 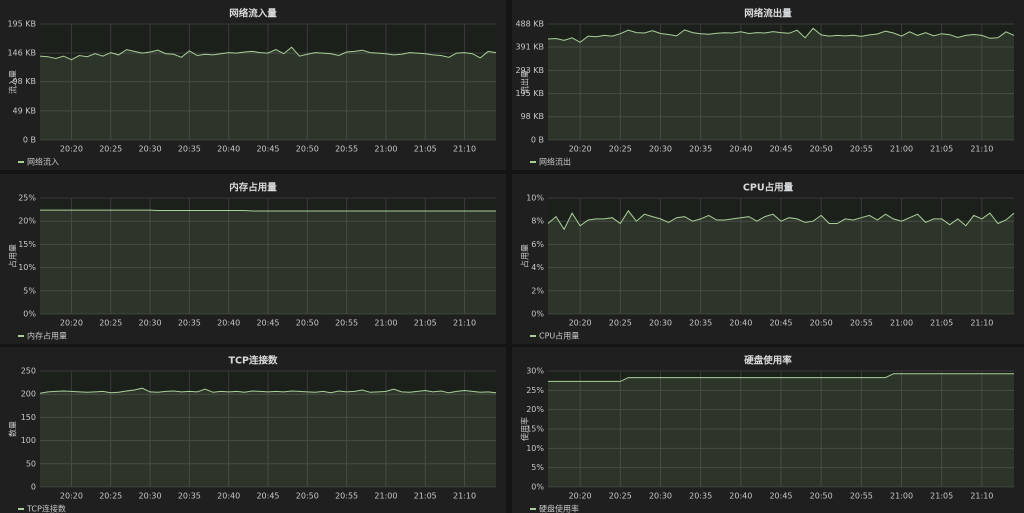 What do you see at coordinates (46, 508) in the screenshot?
I see `legend-label: TCP连接数` at bounding box center [46, 508].